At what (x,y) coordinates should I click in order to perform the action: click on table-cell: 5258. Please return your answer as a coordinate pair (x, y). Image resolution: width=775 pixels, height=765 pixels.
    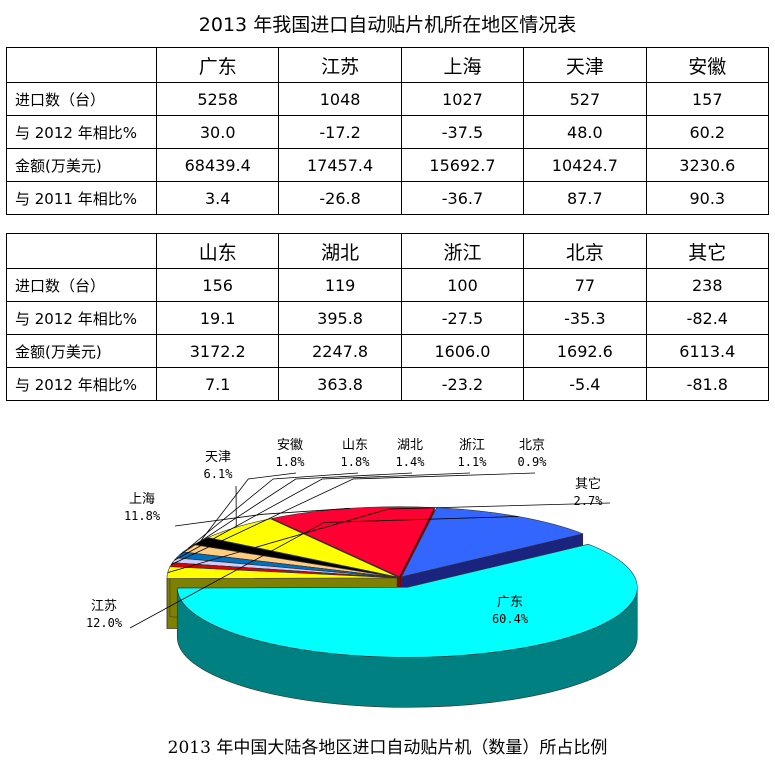
    Looking at the image, I should click on (217, 99).